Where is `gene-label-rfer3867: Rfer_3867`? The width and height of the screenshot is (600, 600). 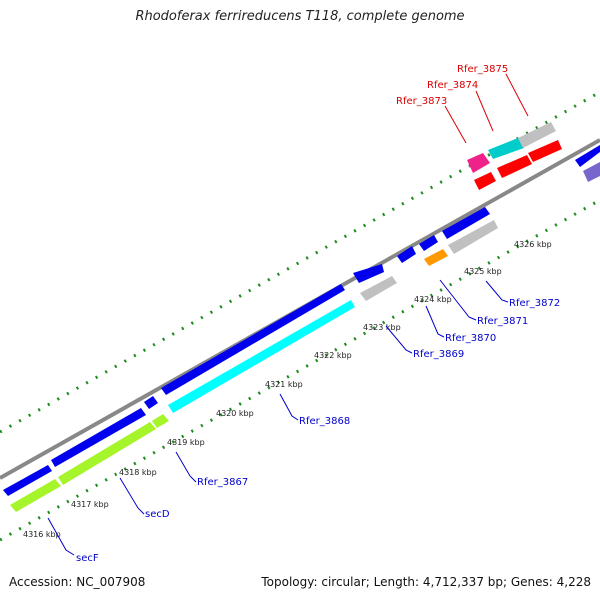
gene-label-rfer3867: Rfer_3867 is located at coordinates (222, 482).